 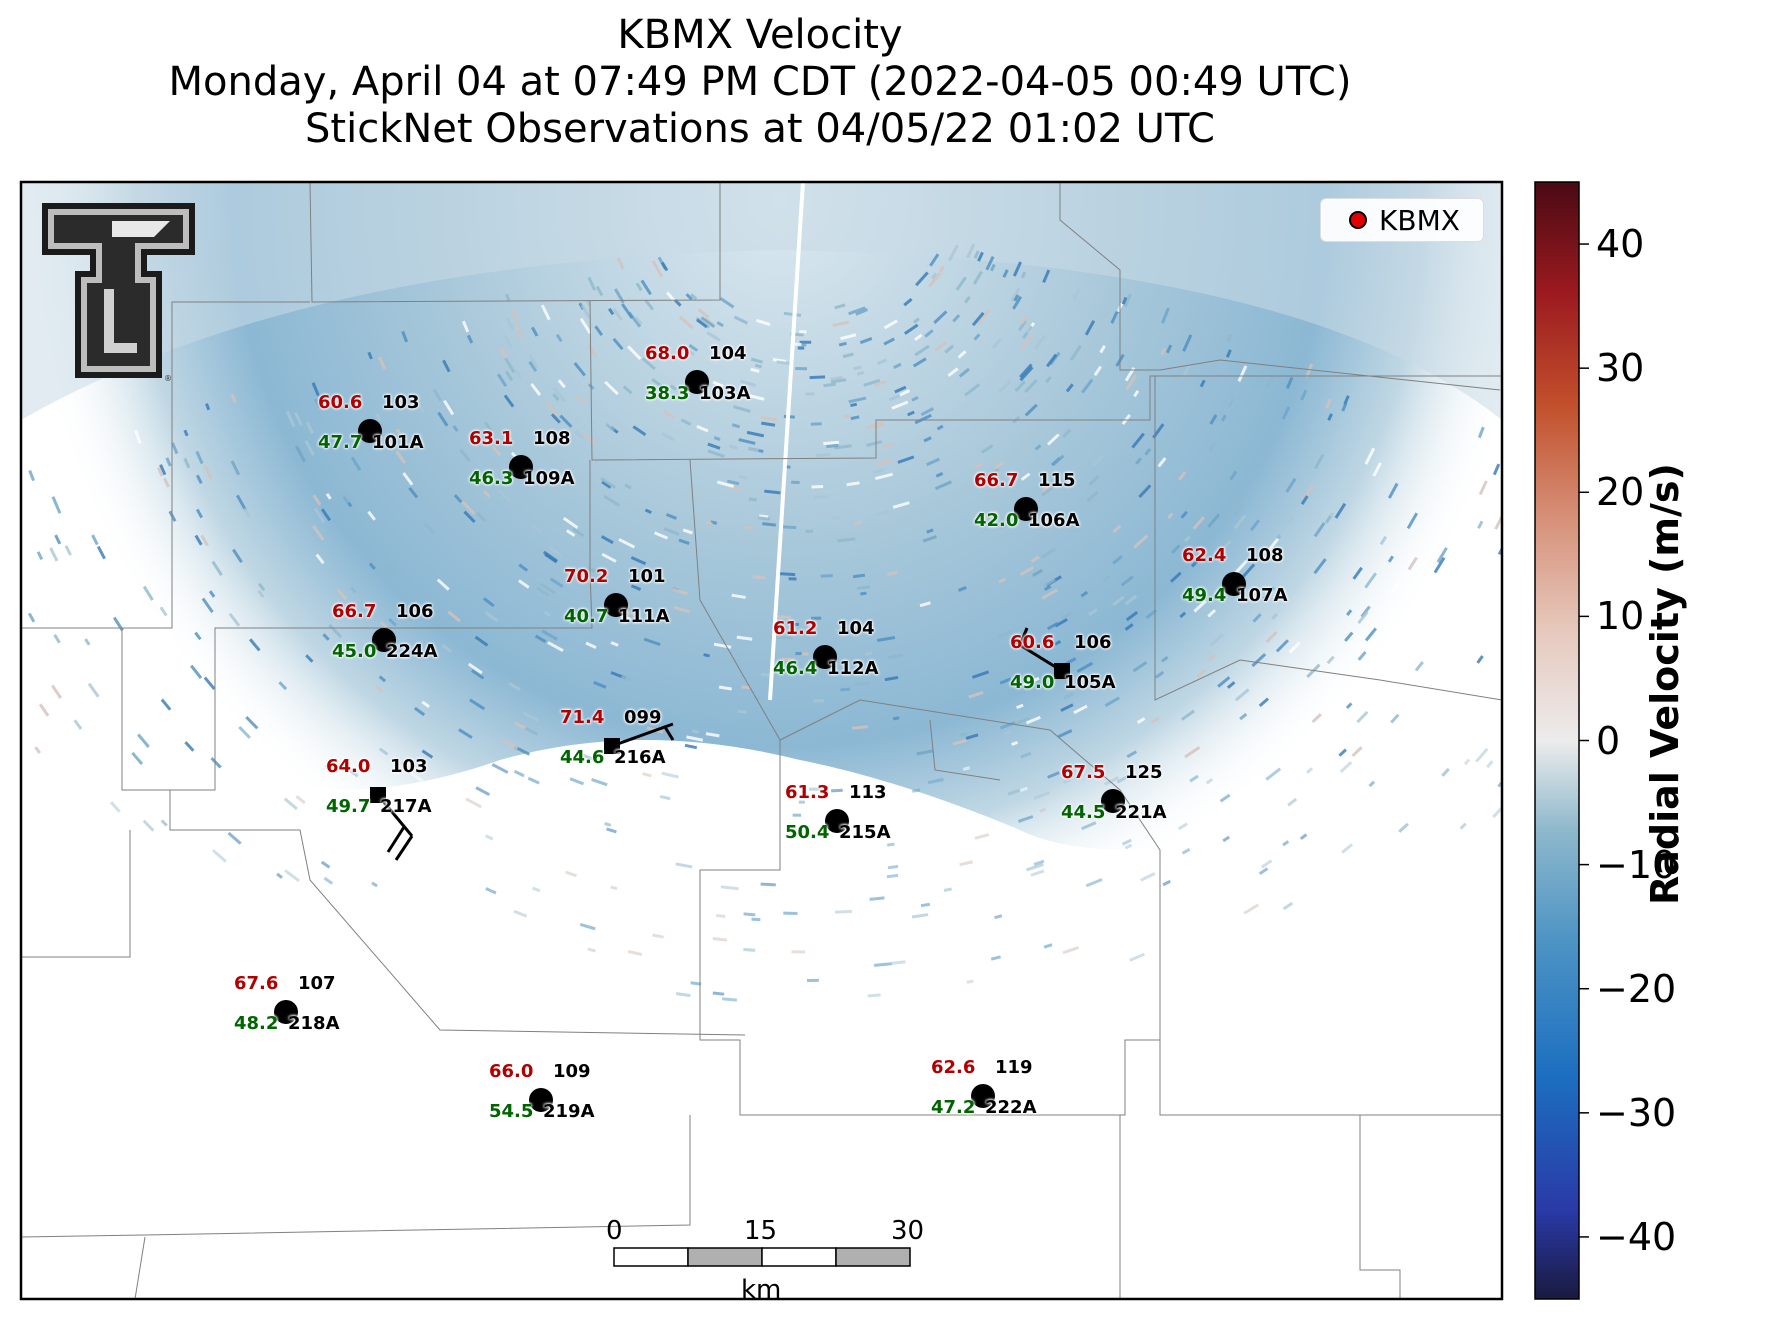 I want to click on station-marker-215A, so click(x=837, y=821).